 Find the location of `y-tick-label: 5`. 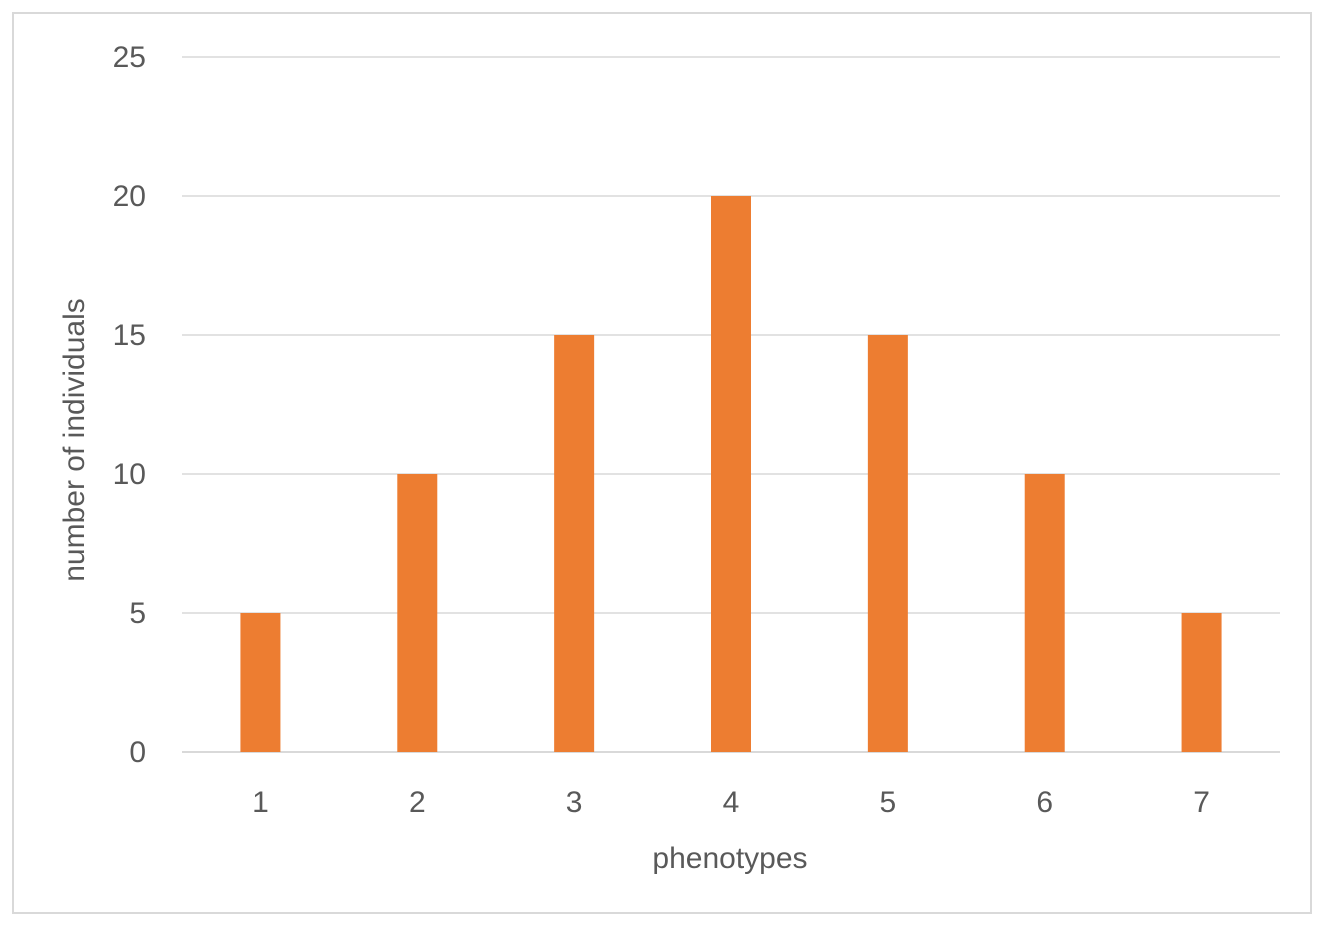

y-tick-label: 5 is located at coordinates (137, 613).